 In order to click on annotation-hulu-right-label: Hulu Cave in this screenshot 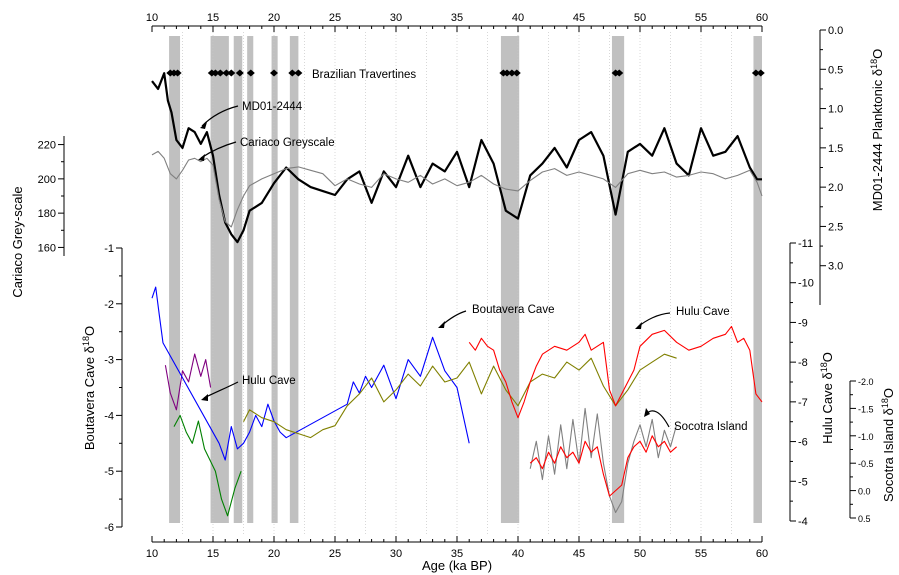, I will do `click(703, 312)`.